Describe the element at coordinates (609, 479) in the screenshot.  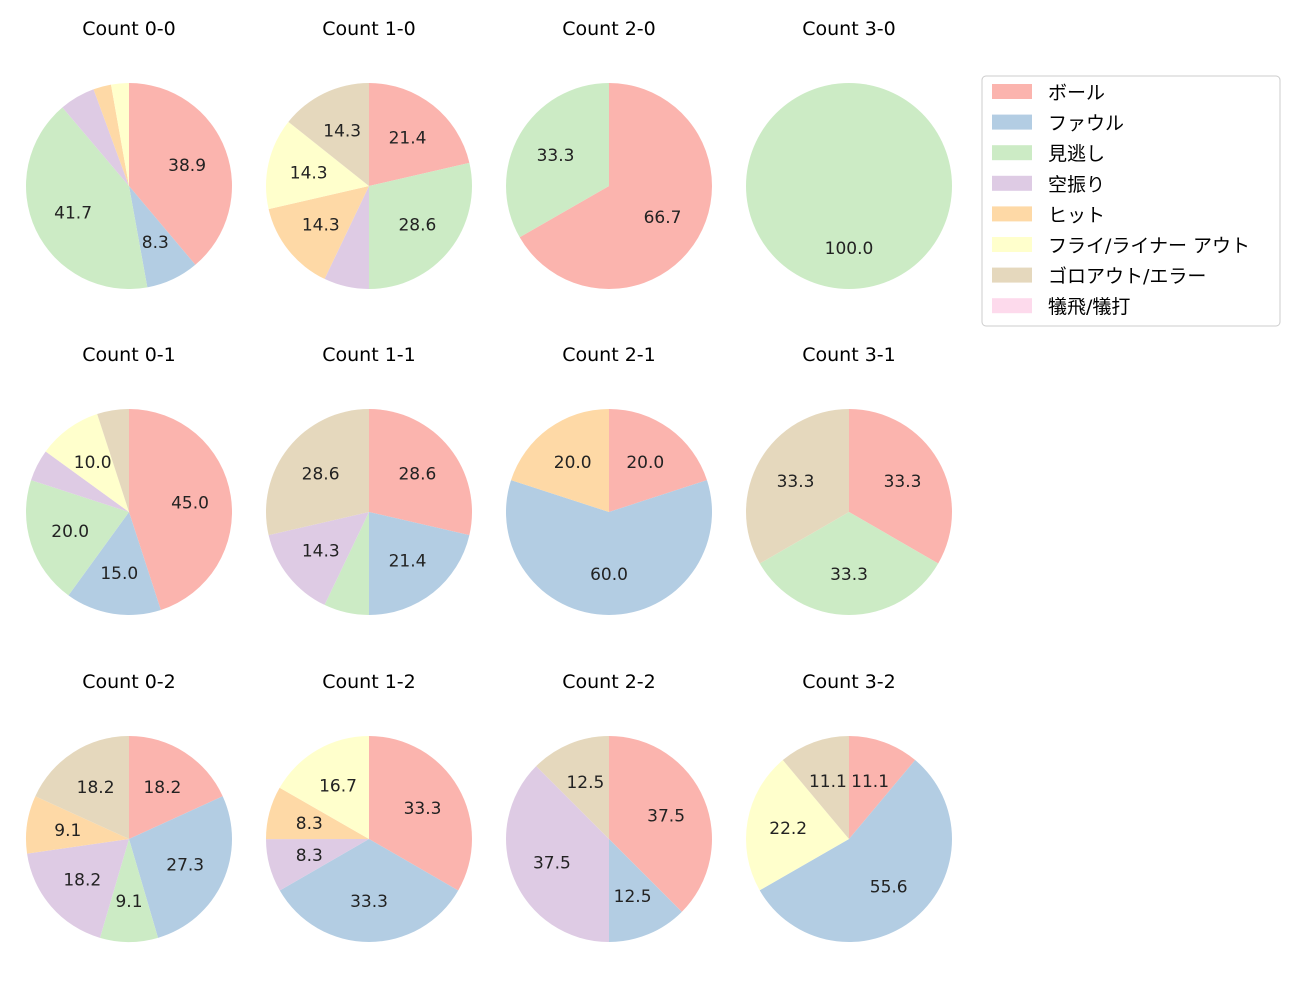
I see `pie-count-2-1: Count 2-1 20.0 60.0 20.0` at that location.